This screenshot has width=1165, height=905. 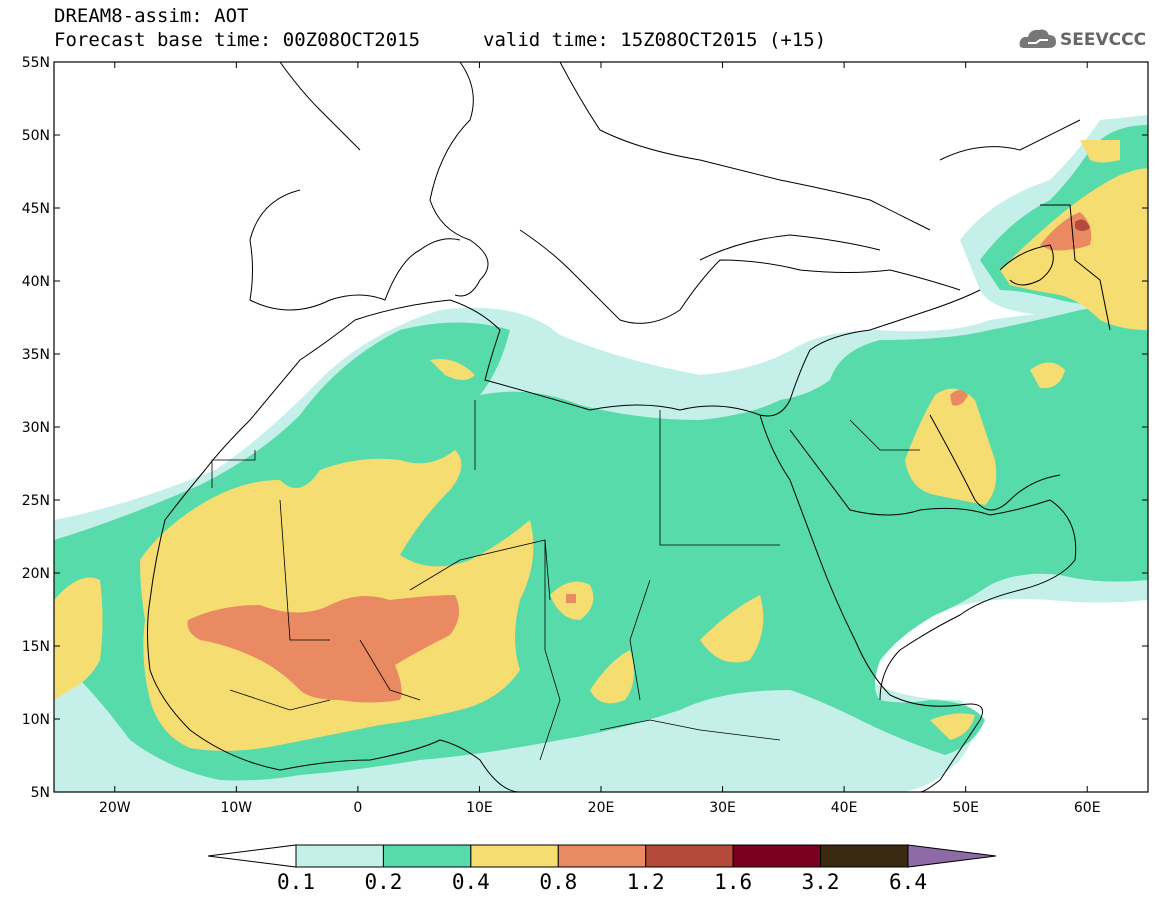 What do you see at coordinates (645, 882) in the screenshot?
I see `colorbar-label: 1.2` at bounding box center [645, 882].